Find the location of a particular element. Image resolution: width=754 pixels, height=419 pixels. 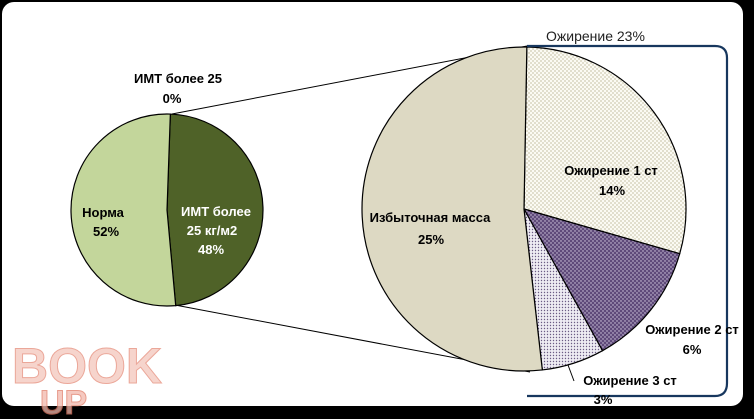

watermark-logo: BOOK UP is located at coordinates (87, 378).